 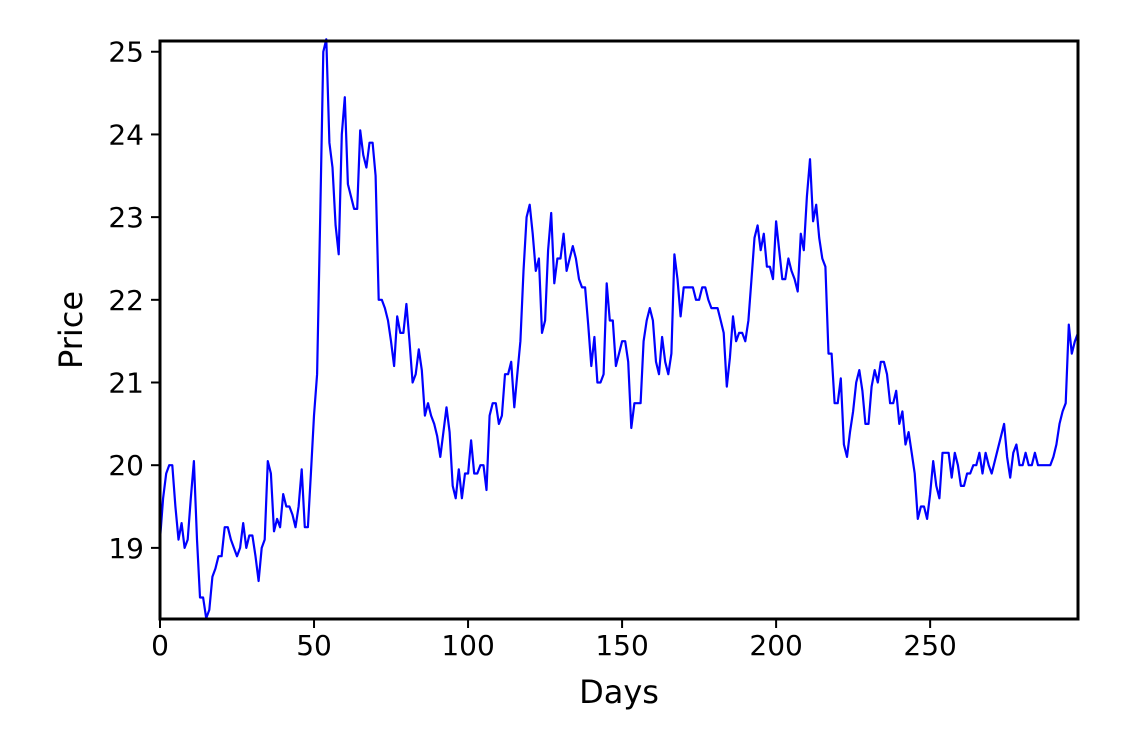 I want to click on y-tick-label: 23, so click(x=126, y=217).